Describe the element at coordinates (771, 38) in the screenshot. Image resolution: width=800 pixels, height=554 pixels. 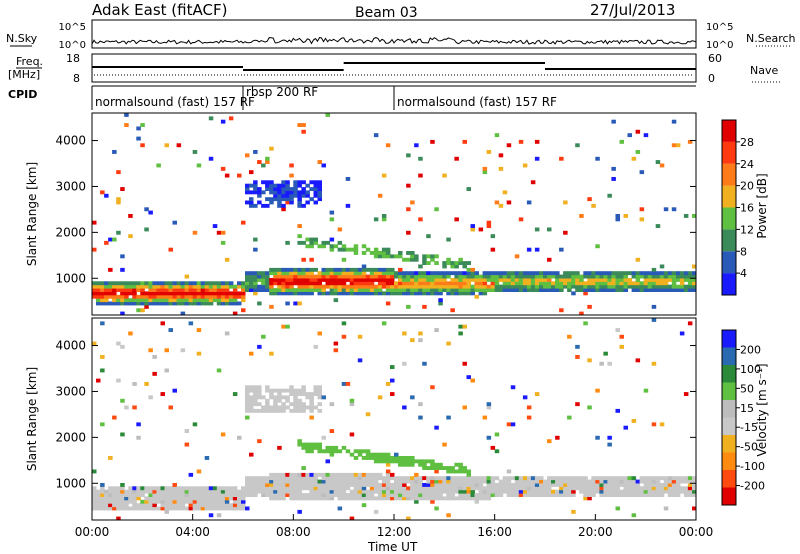
I see `noise-search-label: N.Search` at that location.